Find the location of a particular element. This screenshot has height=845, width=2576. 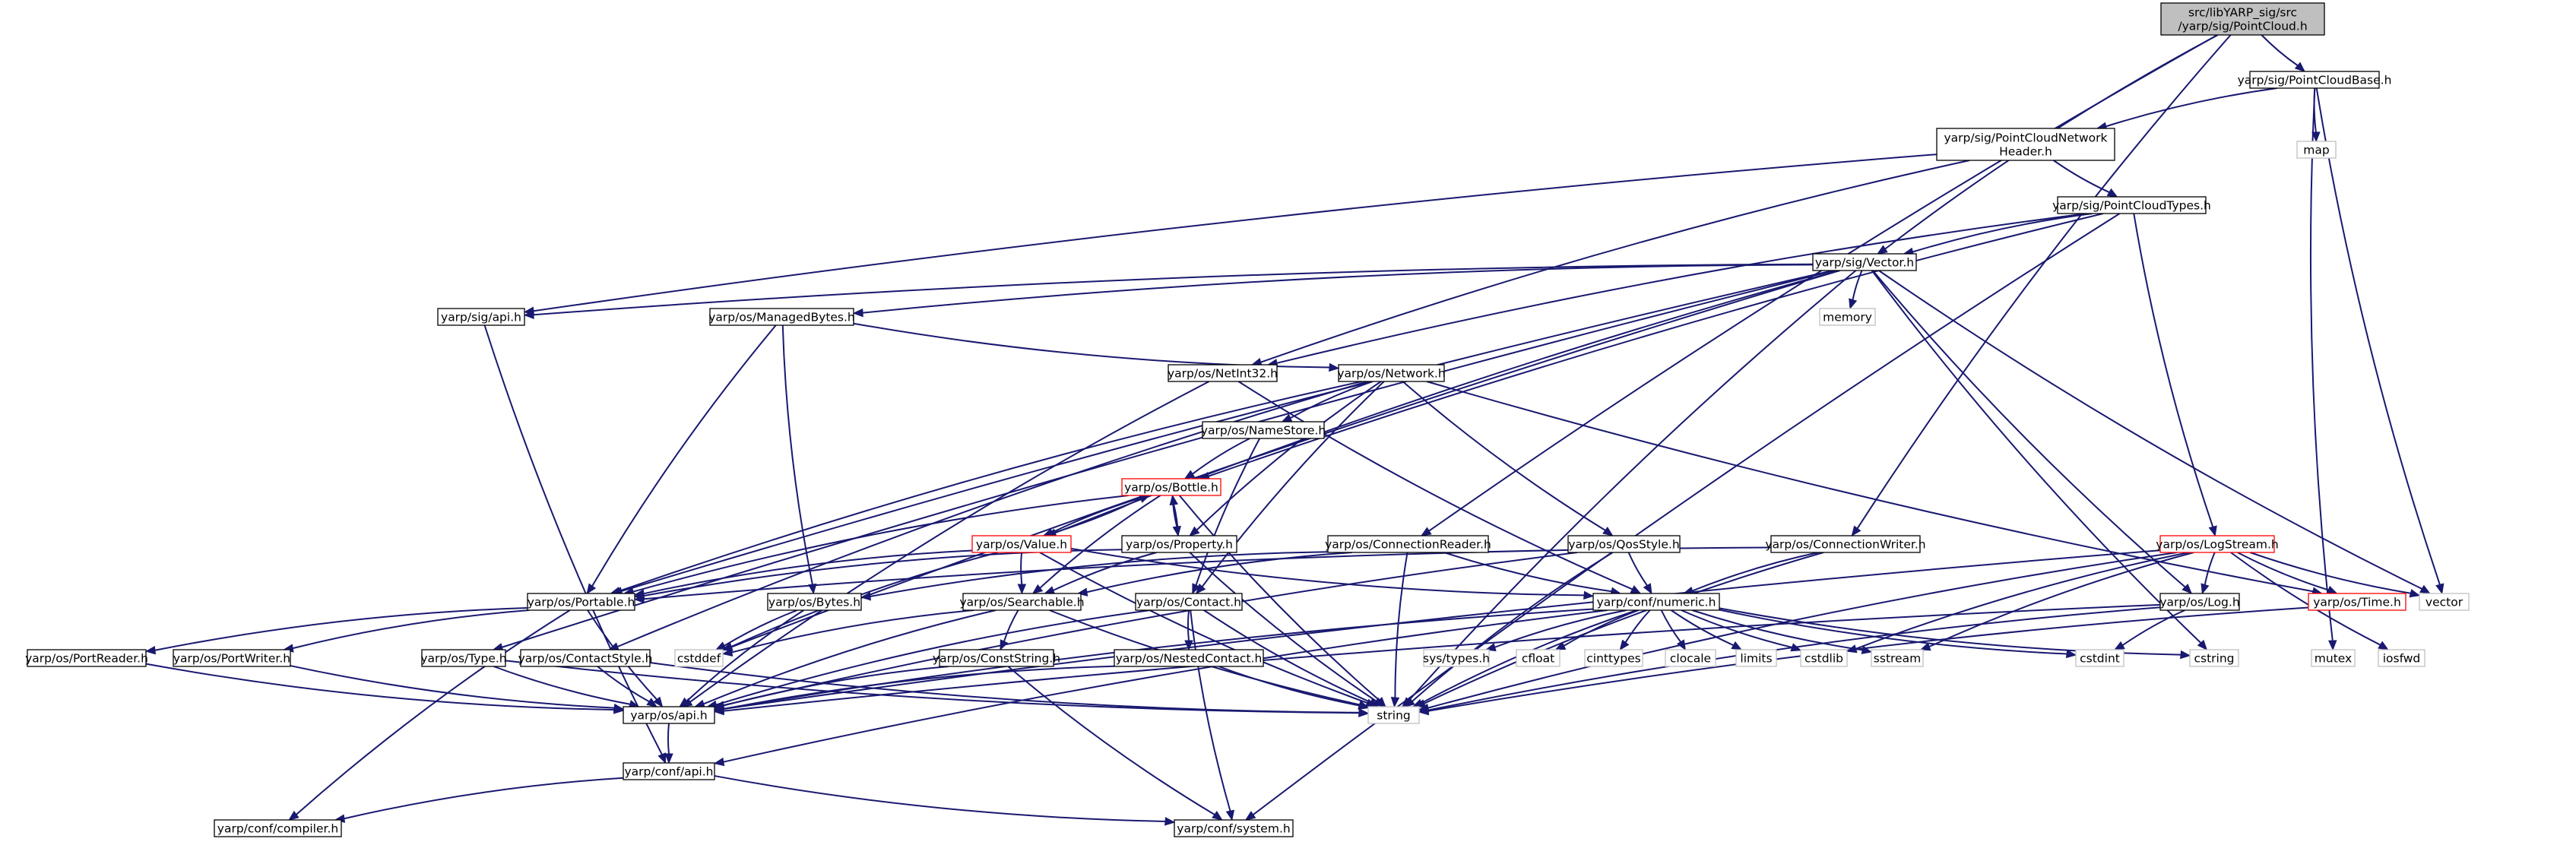

node-bottle: yarp/os/Bottle.h is located at coordinates (1171, 487).